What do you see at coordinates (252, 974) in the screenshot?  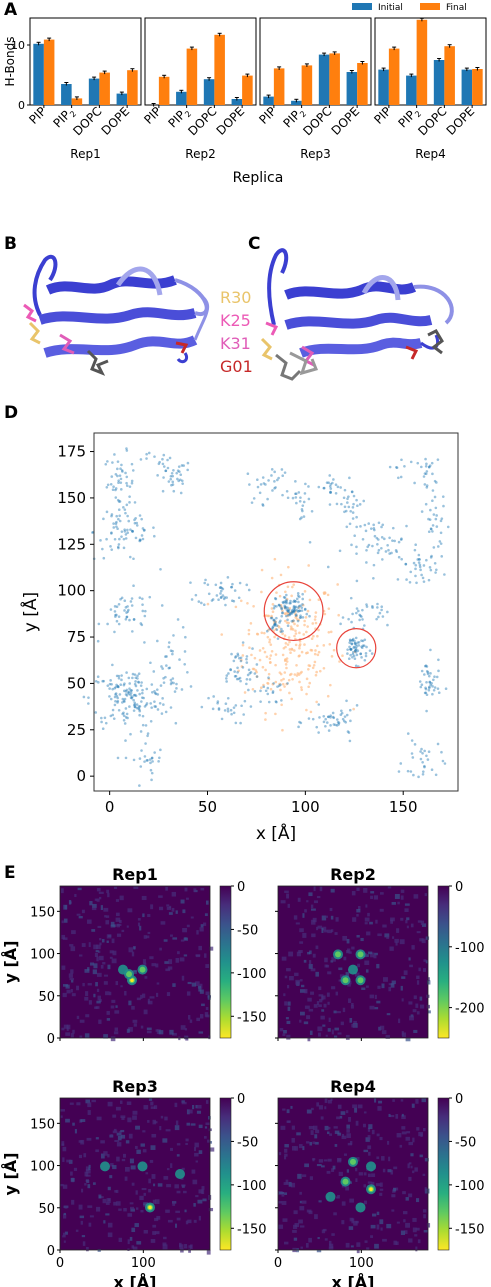 I see `colorbar-tick-label: -100` at bounding box center [252, 974].